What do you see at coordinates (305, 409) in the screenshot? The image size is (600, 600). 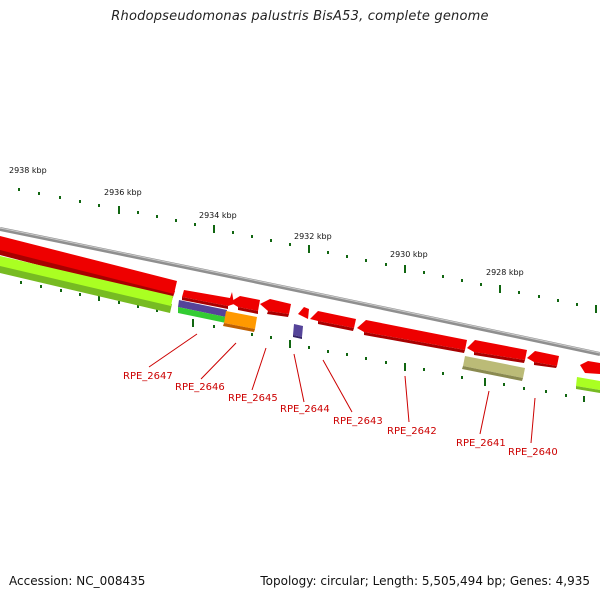 I see `gene-label: RPE_2644` at bounding box center [305, 409].